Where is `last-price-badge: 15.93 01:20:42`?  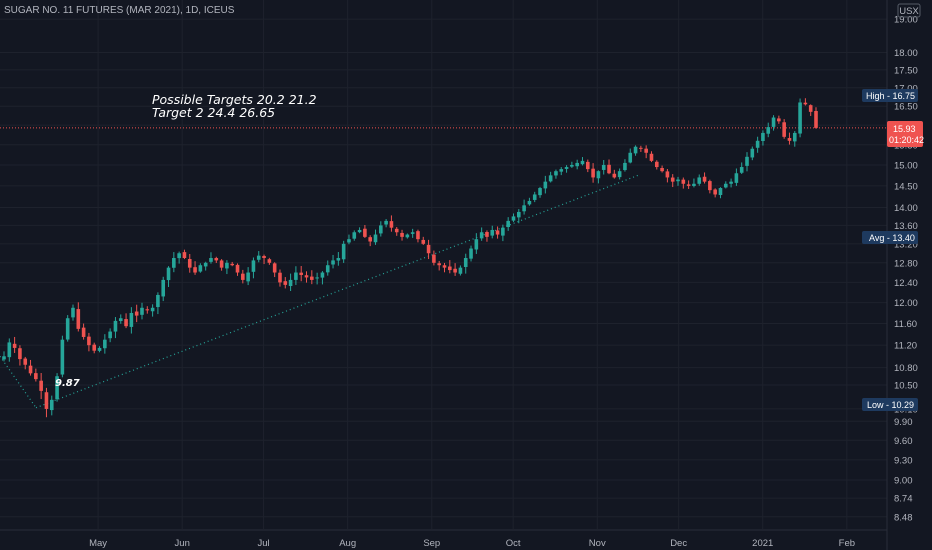 last-price-badge: 15.93 01:20:42 is located at coordinates (905, 134).